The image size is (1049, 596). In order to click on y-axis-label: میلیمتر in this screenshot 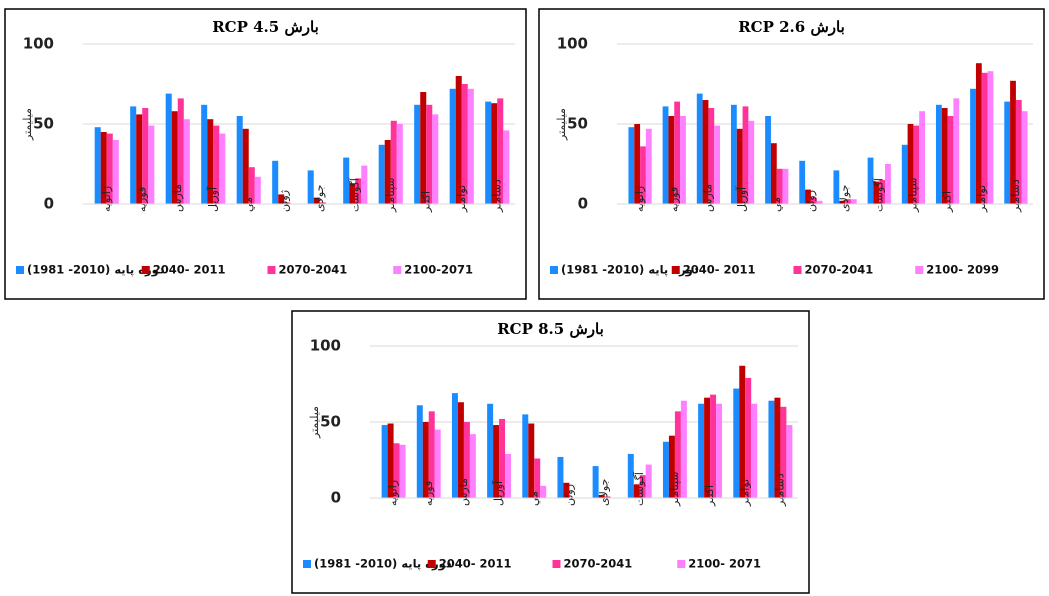, I will do `click(561, 124)`.